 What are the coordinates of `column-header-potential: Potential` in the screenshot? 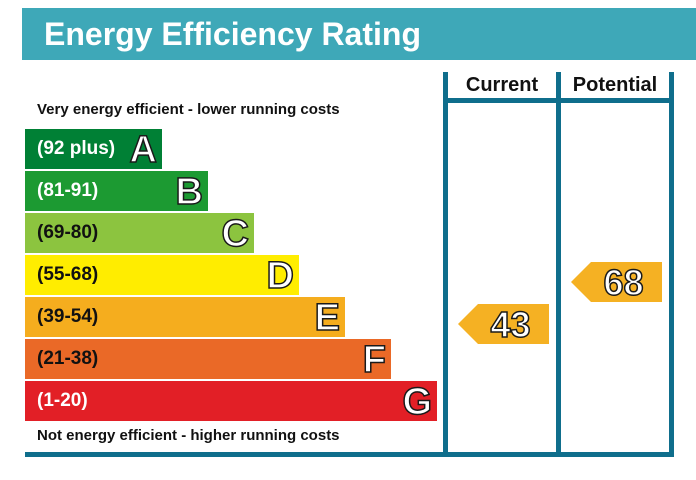 It's located at (615, 85).